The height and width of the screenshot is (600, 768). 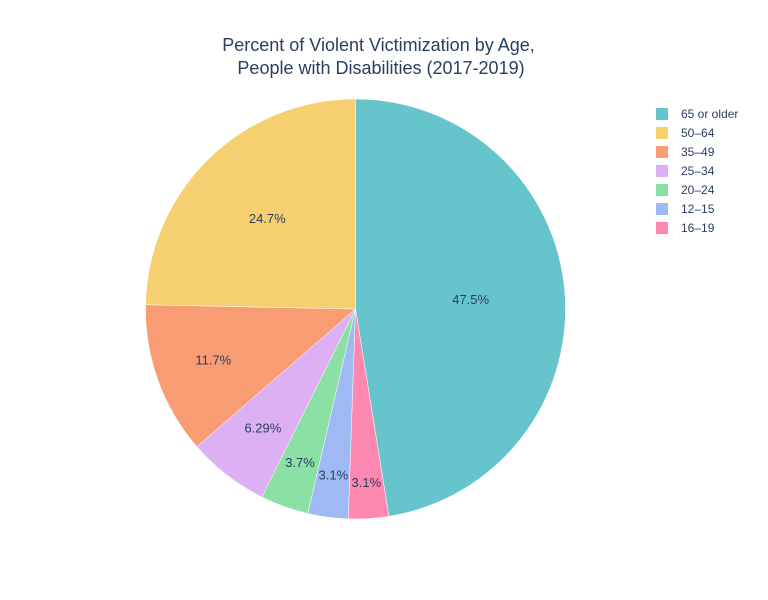 I want to click on legend-item-25-34: 25–34, so click(x=685, y=171).